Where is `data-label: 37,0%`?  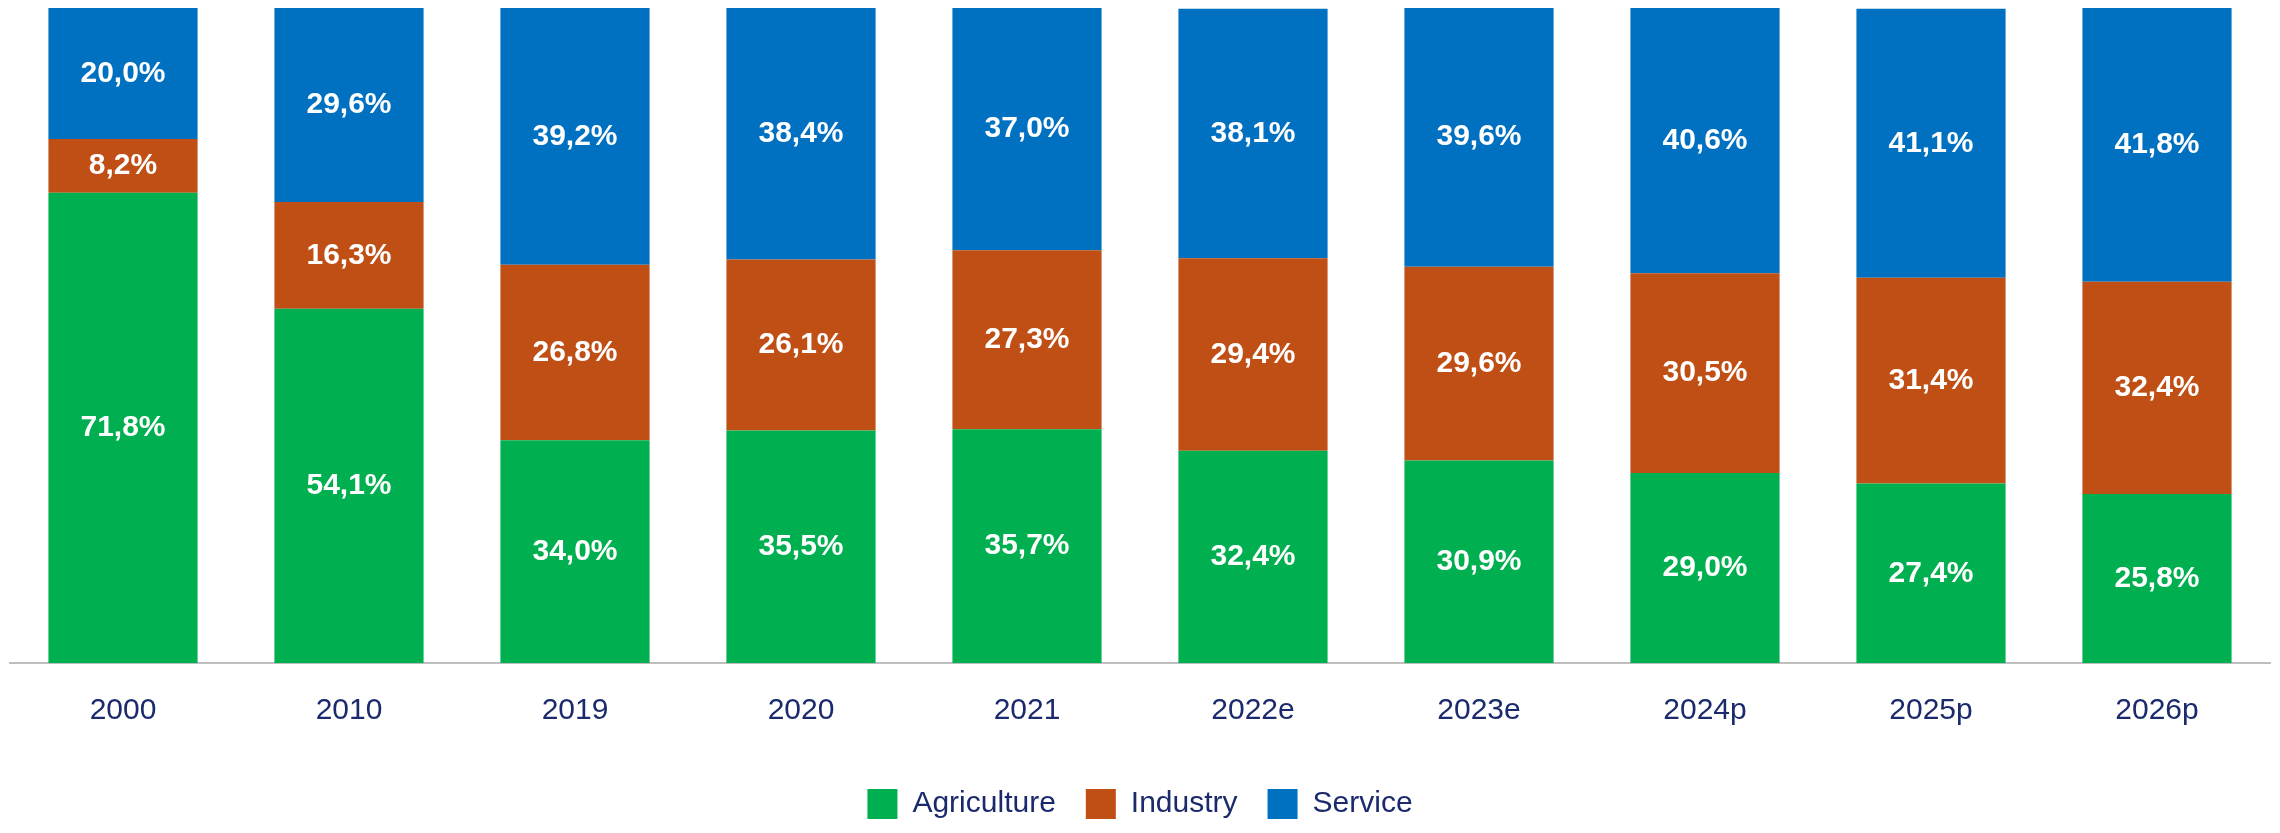
data-label: 37,0% is located at coordinates (1027, 127).